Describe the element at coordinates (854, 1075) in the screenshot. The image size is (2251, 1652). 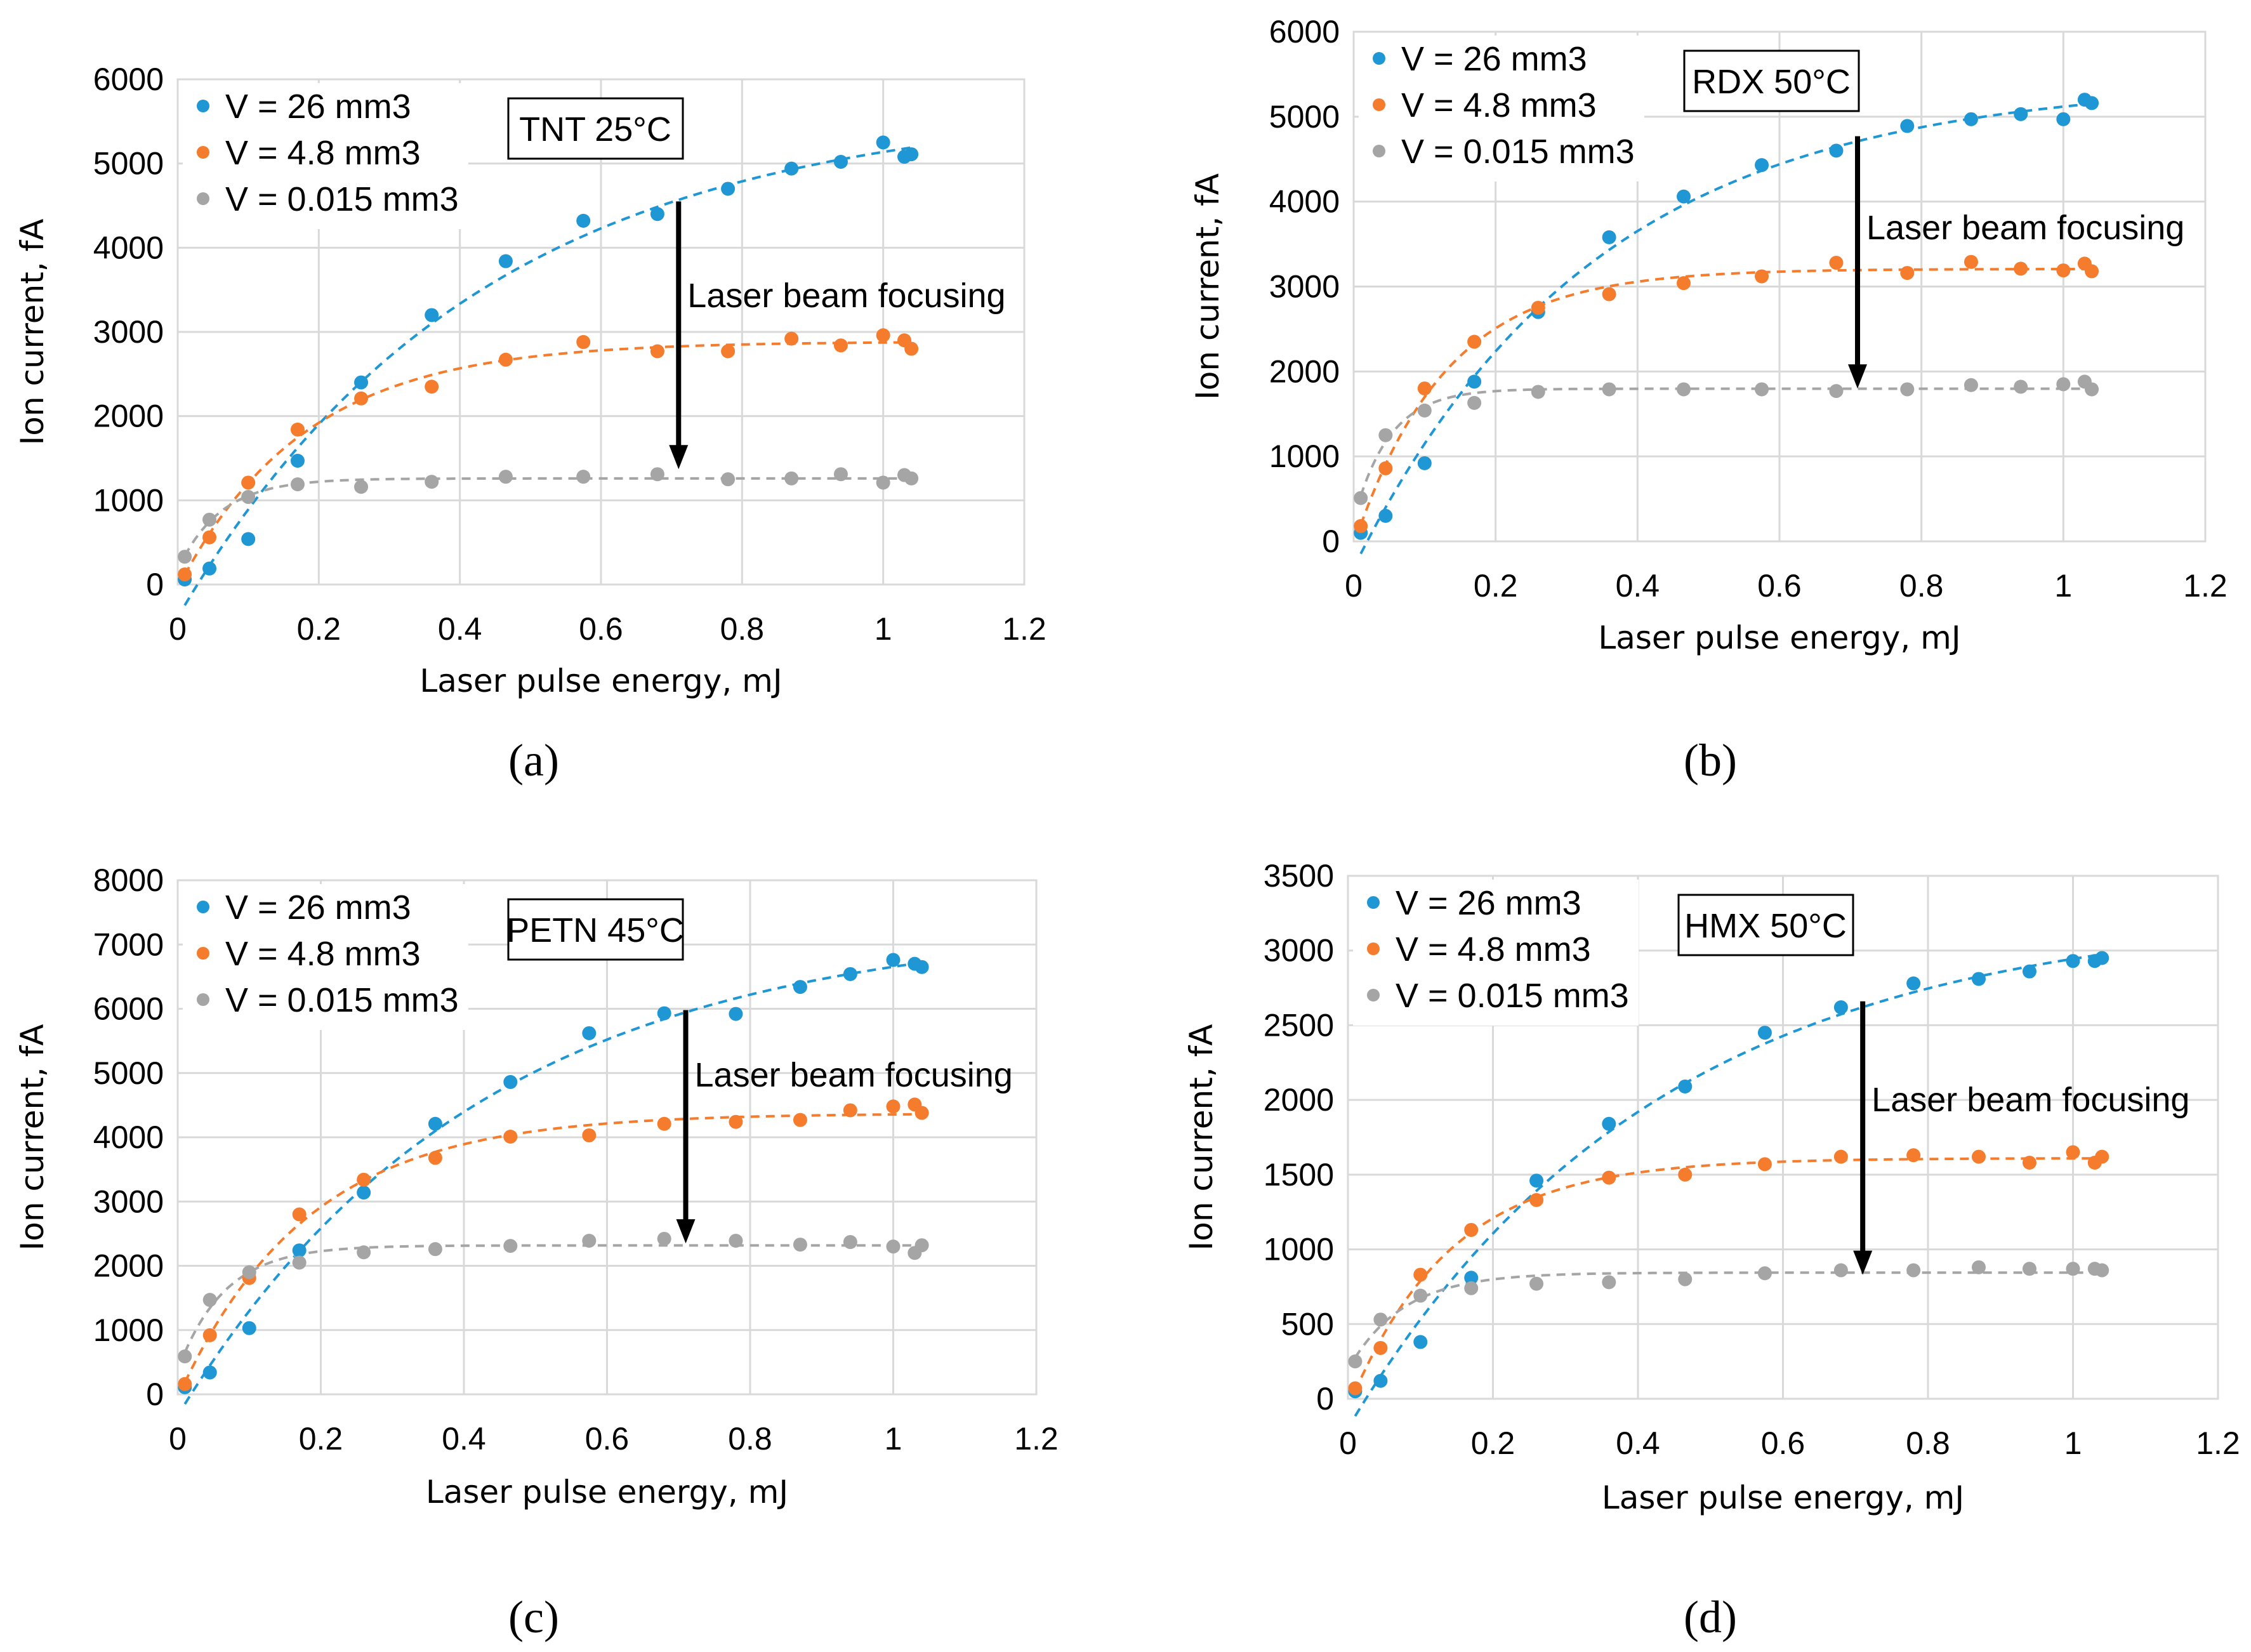
I see `annotation-text: Laser beam focusing` at that location.